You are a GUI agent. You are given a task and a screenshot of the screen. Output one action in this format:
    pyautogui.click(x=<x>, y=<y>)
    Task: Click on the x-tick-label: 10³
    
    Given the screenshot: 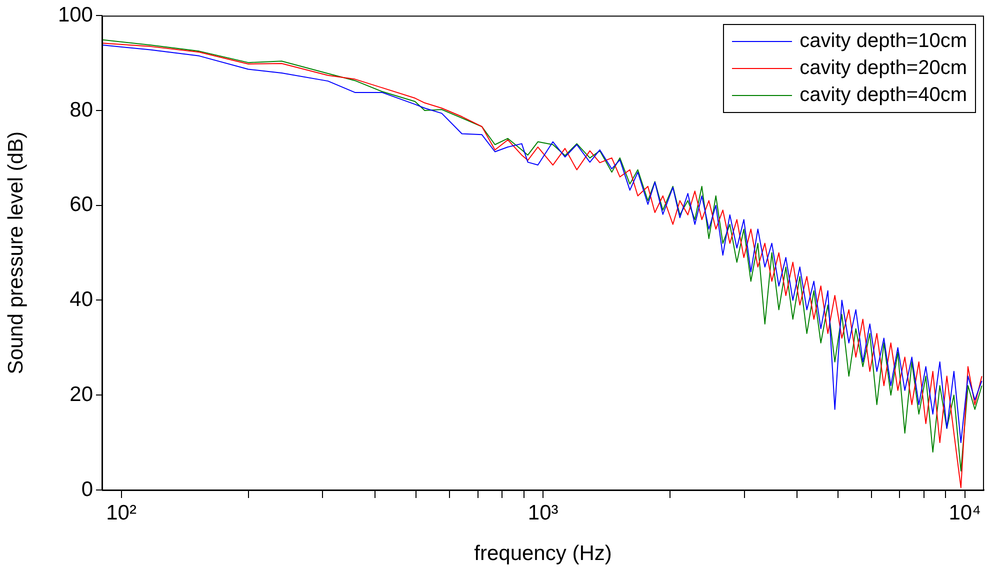 What is the action you would take?
    pyautogui.click(x=543, y=512)
    